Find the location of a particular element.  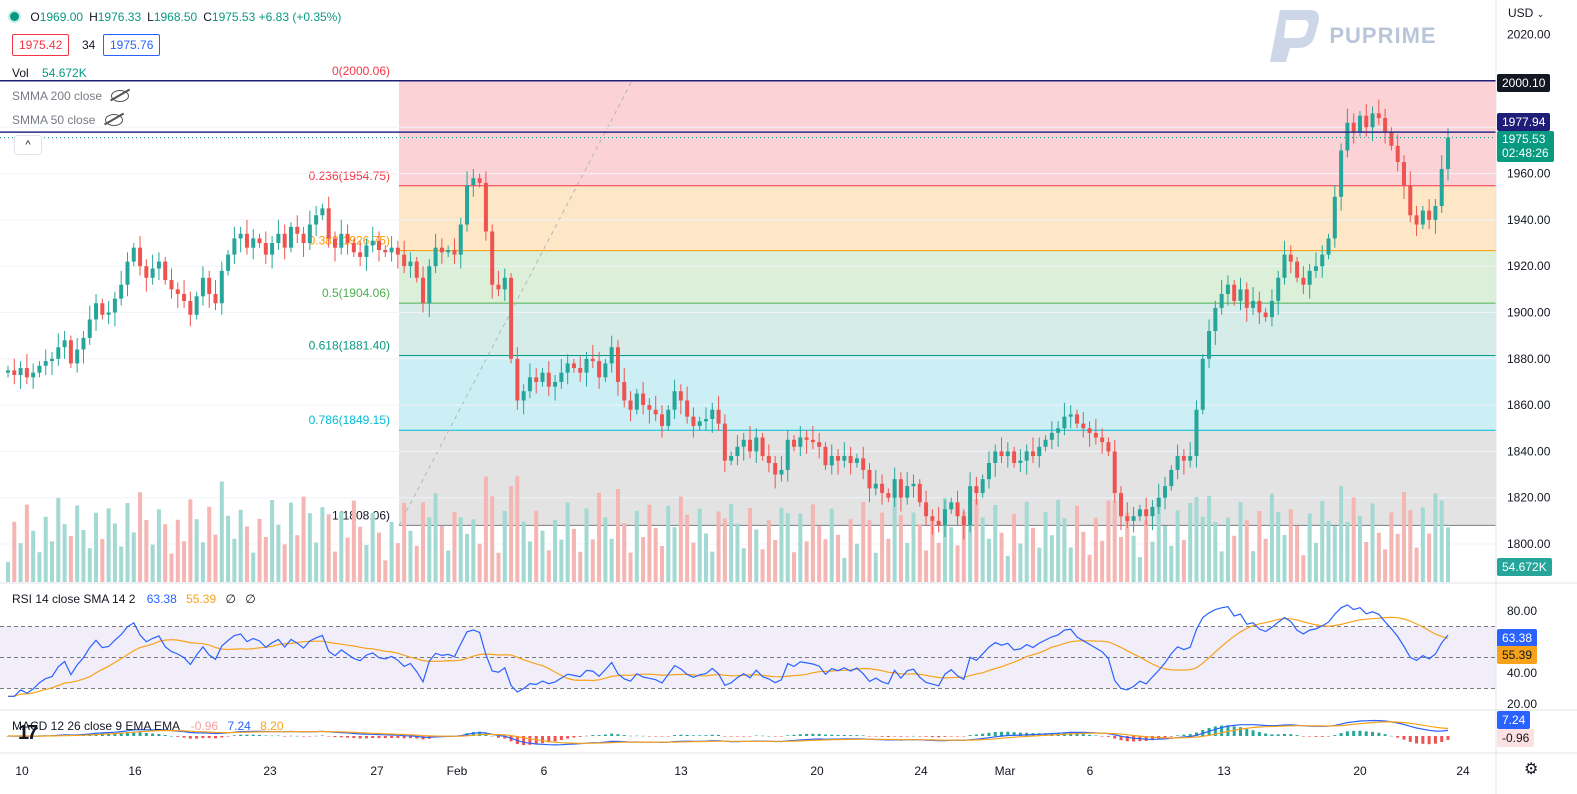

smma50-legend: SMMA 50 close is located at coordinates (67, 120).